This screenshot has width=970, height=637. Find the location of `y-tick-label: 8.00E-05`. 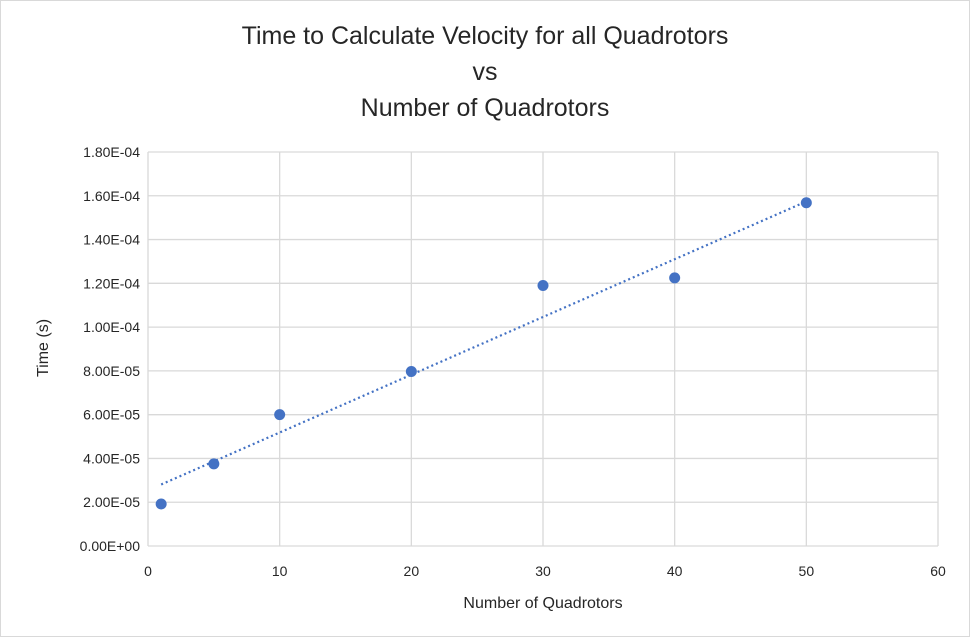

y-tick-label: 8.00E-05 is located at coordinates (111, 371).